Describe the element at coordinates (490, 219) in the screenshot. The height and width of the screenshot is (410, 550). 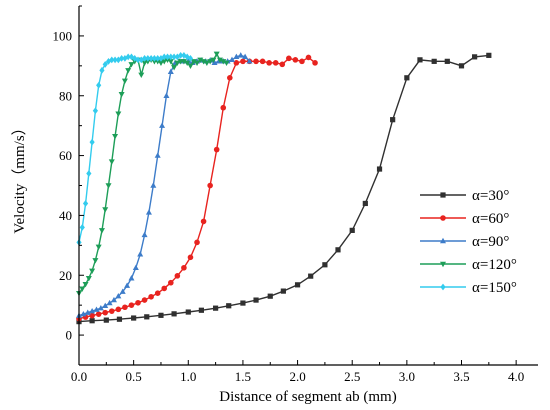
I see `legend-label: α=60°` at that location.